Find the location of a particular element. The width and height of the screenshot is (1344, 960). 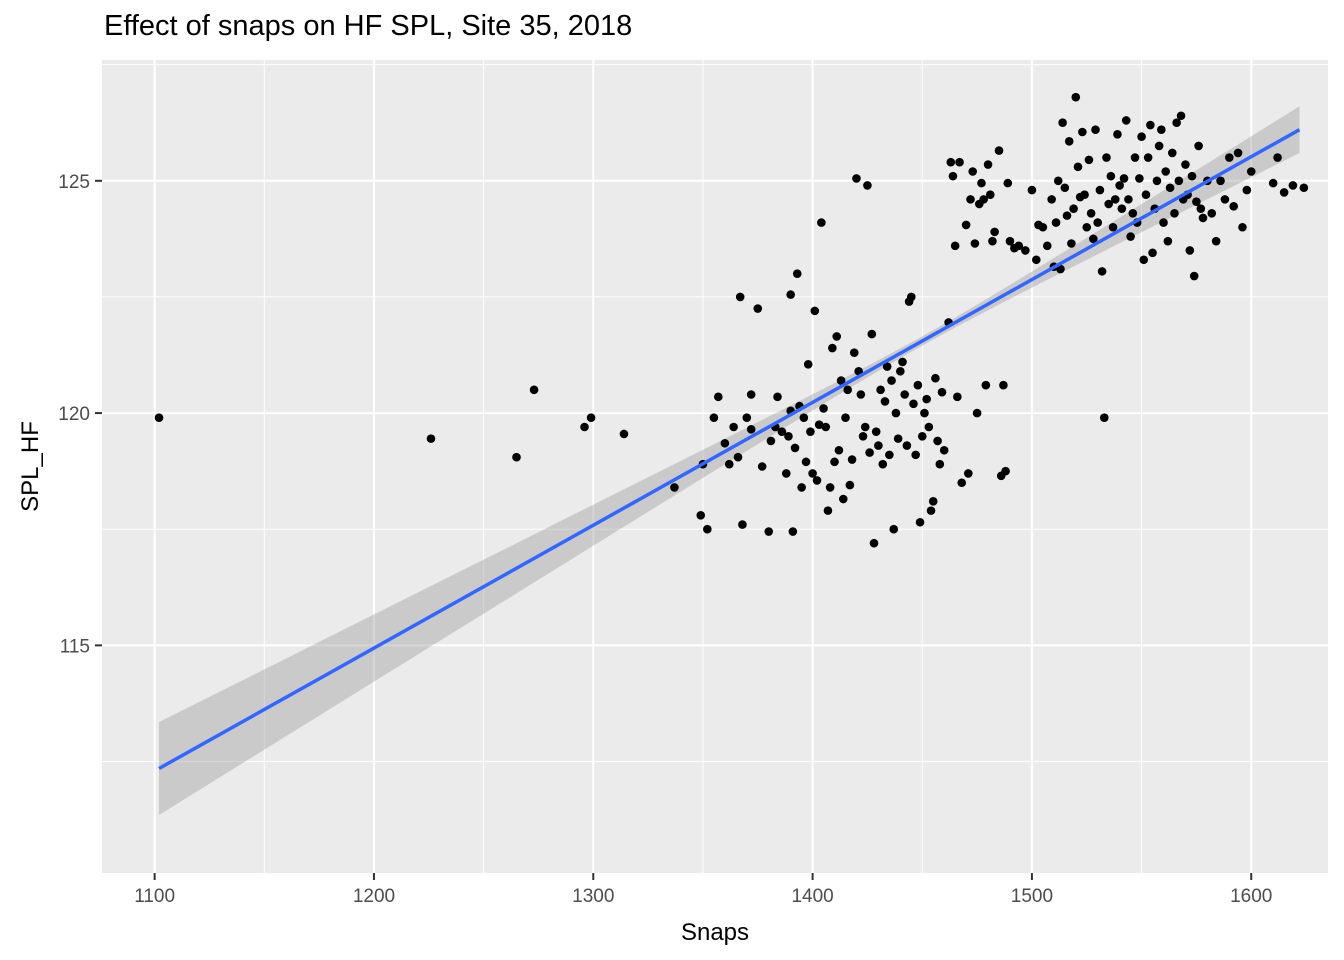

y-tick-label: 115 is located at coordinates (75, 646).